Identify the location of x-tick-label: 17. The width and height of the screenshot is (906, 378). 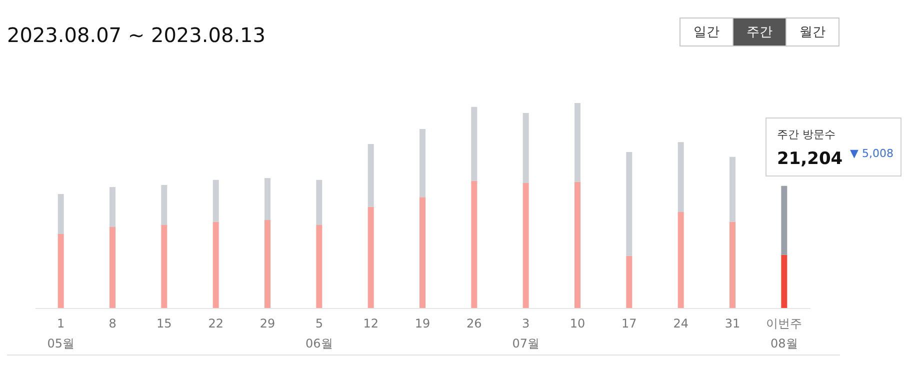
(629, 323).